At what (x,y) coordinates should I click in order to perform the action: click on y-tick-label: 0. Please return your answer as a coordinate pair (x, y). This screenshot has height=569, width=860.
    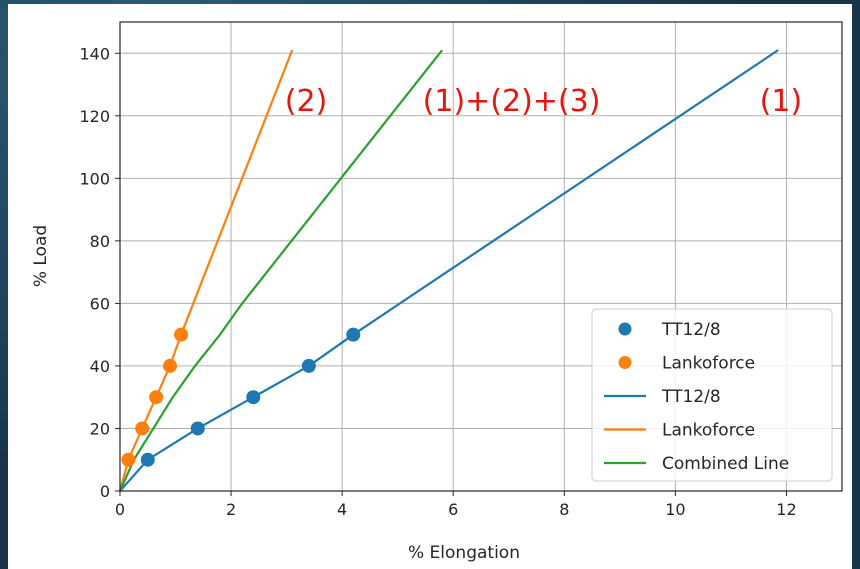
    Looking at the image, I should click on (105, 491).